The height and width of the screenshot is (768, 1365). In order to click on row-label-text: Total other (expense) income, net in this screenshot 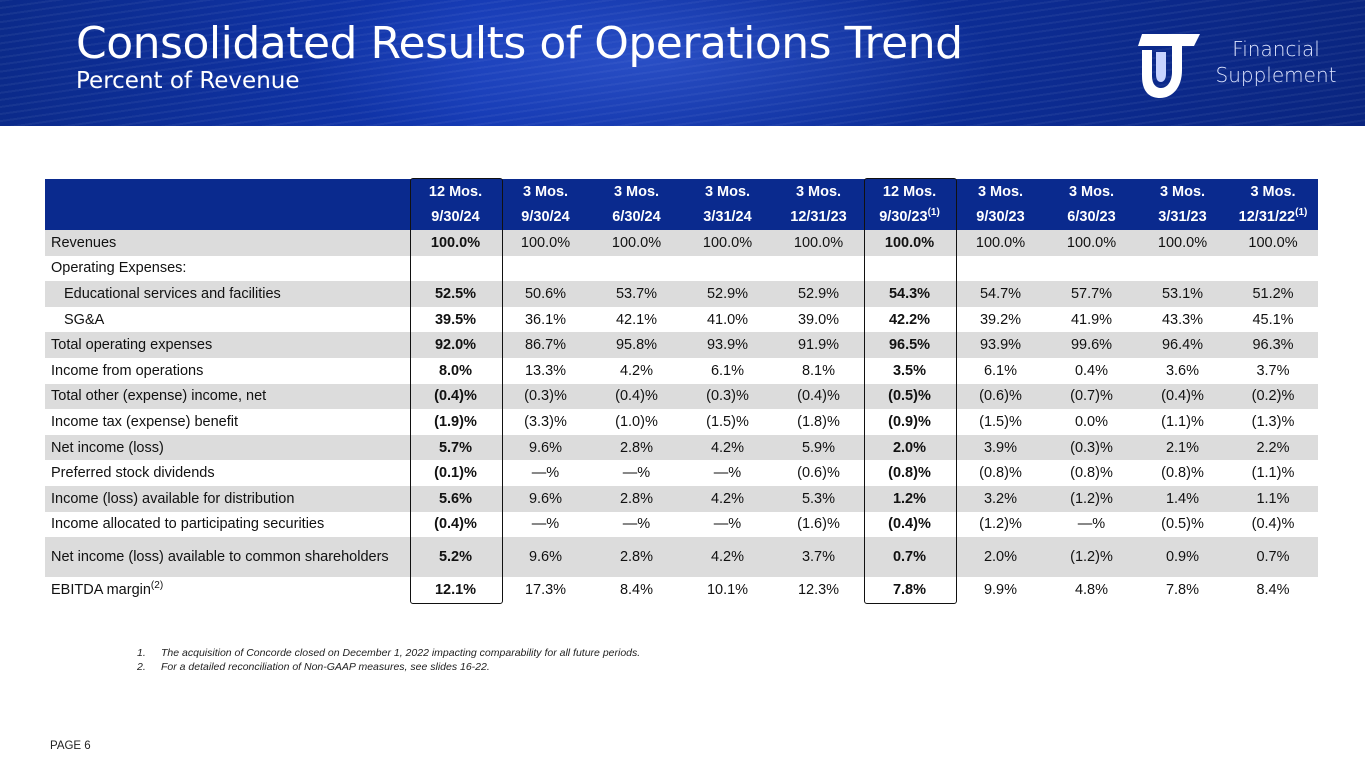, I will do `click(159, 396)`.